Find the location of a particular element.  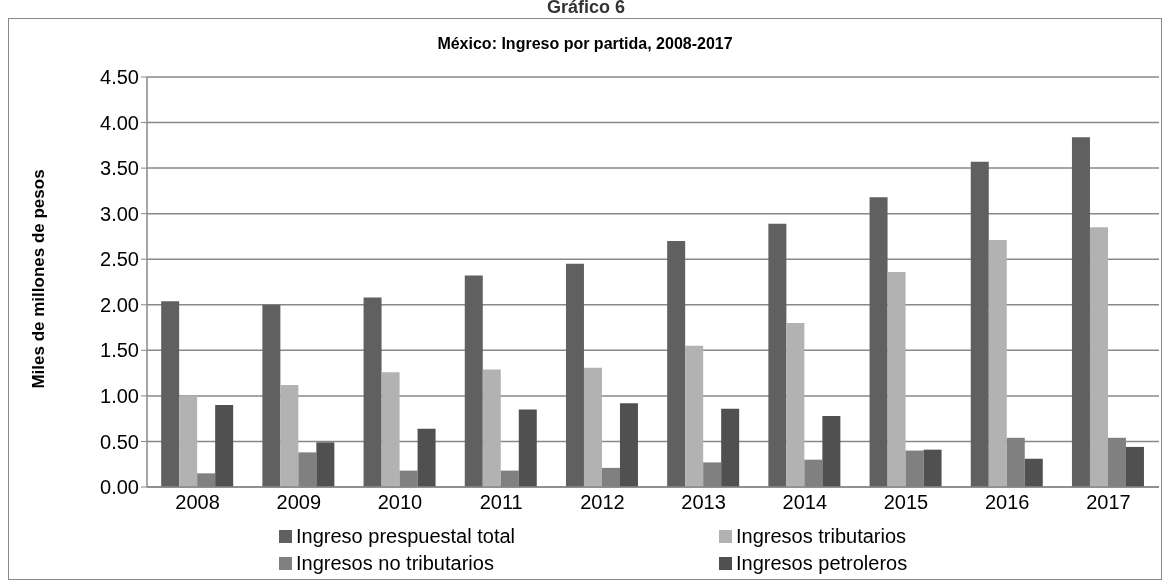

y-tick-label: 4.00 is located at coordinates (119, 122).